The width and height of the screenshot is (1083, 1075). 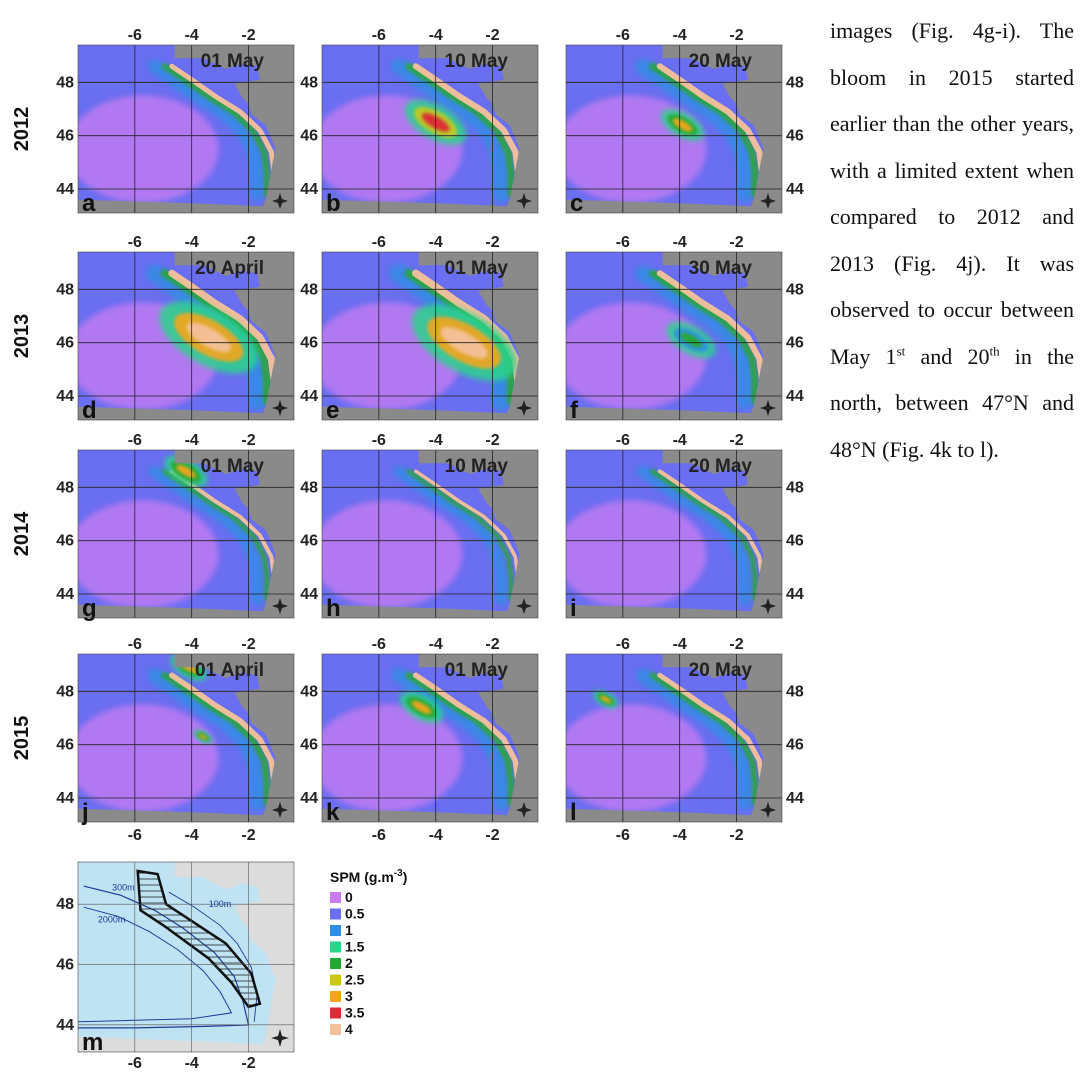 I want to click on map-date-l: 20 May, so click(x=721, y=670).